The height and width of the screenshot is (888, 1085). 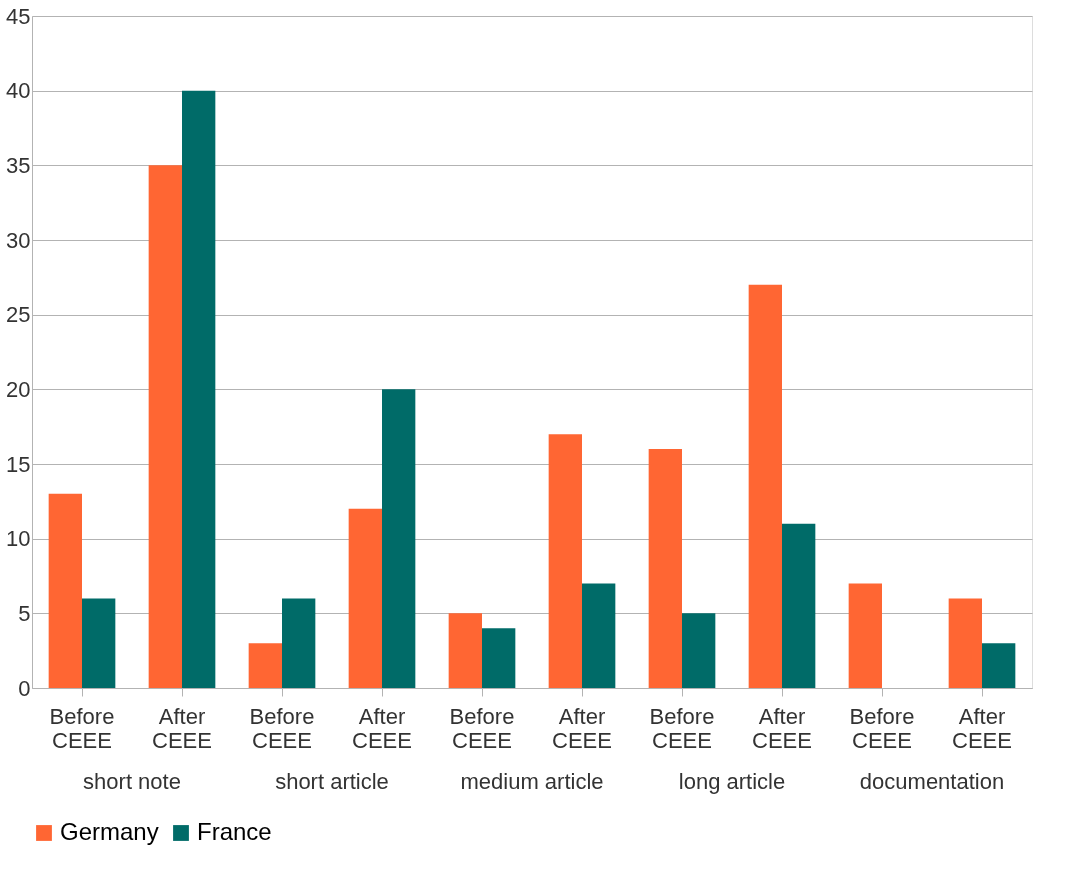 I want to click on legend-label: Germany, so click(x=109, y=831).